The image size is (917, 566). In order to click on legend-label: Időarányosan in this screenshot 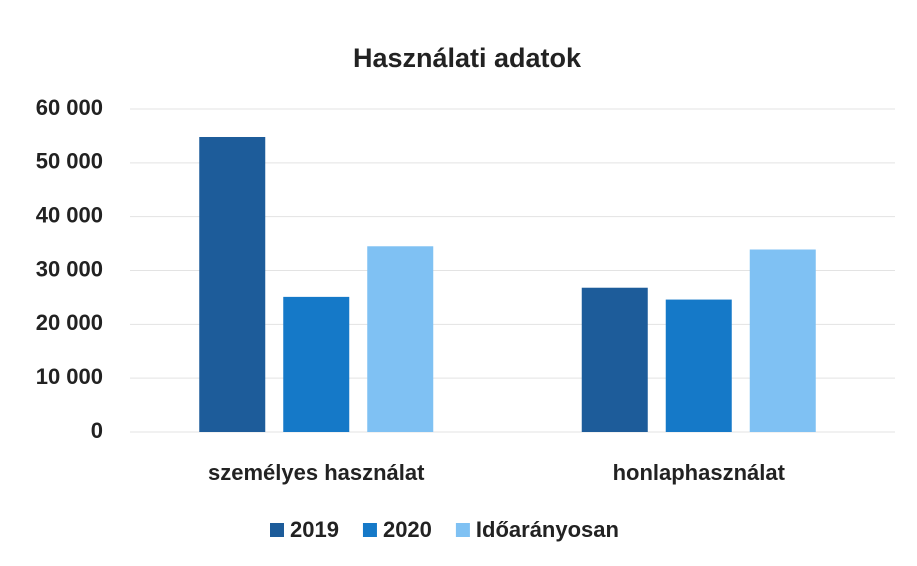, I will do `click(547, 529)`.